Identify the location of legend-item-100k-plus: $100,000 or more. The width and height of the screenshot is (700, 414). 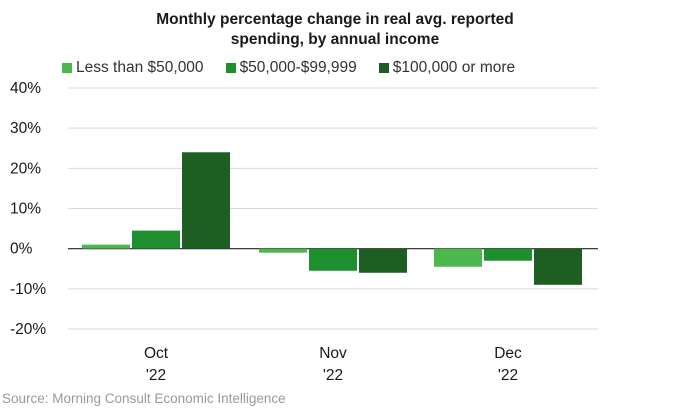
(447, 68).